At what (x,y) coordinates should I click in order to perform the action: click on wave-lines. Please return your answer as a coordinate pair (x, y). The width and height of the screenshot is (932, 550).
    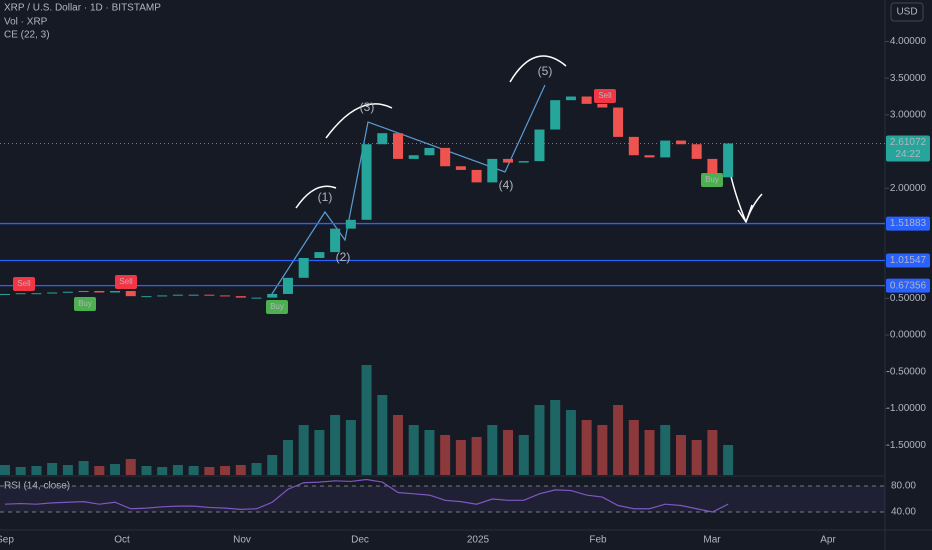
    Looking at the image, I should click on (407, 191).